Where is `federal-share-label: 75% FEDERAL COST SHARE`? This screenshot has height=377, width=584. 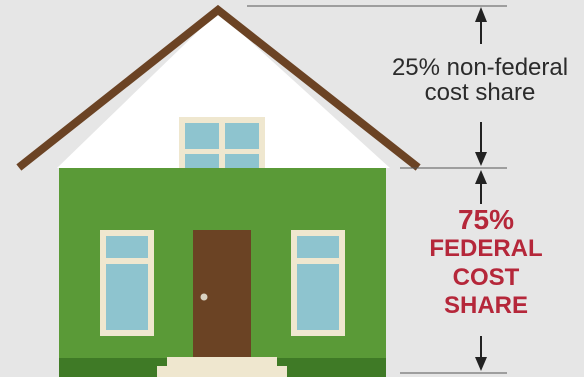
federal-share-label: 75% FEDERAL COST SHARE is located at coordinates (486, 263).